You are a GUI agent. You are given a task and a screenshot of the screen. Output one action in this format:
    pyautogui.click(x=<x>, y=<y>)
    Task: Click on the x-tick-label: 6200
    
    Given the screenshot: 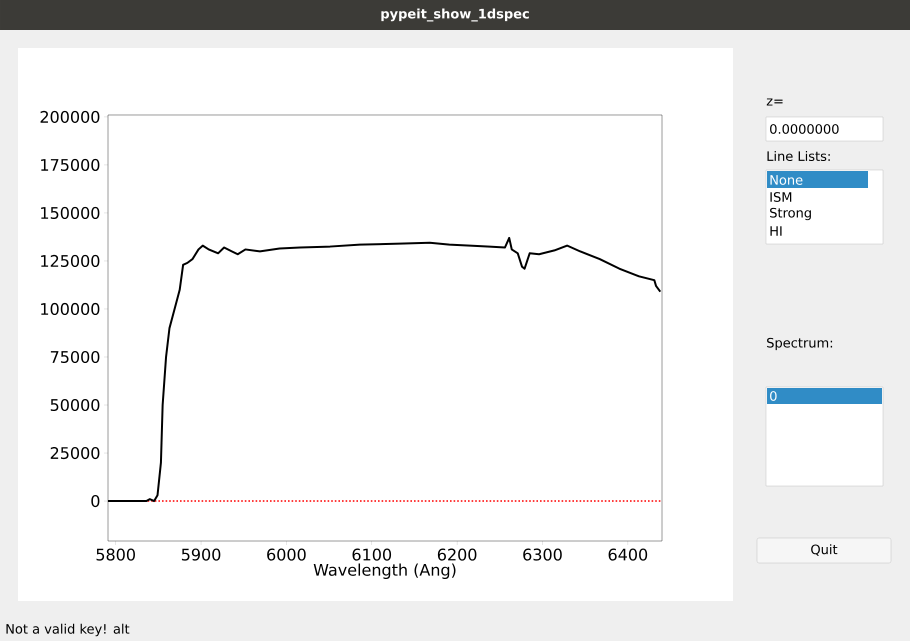 What is the action you would take?
    pyautogui.click(x=457, y=554)
    